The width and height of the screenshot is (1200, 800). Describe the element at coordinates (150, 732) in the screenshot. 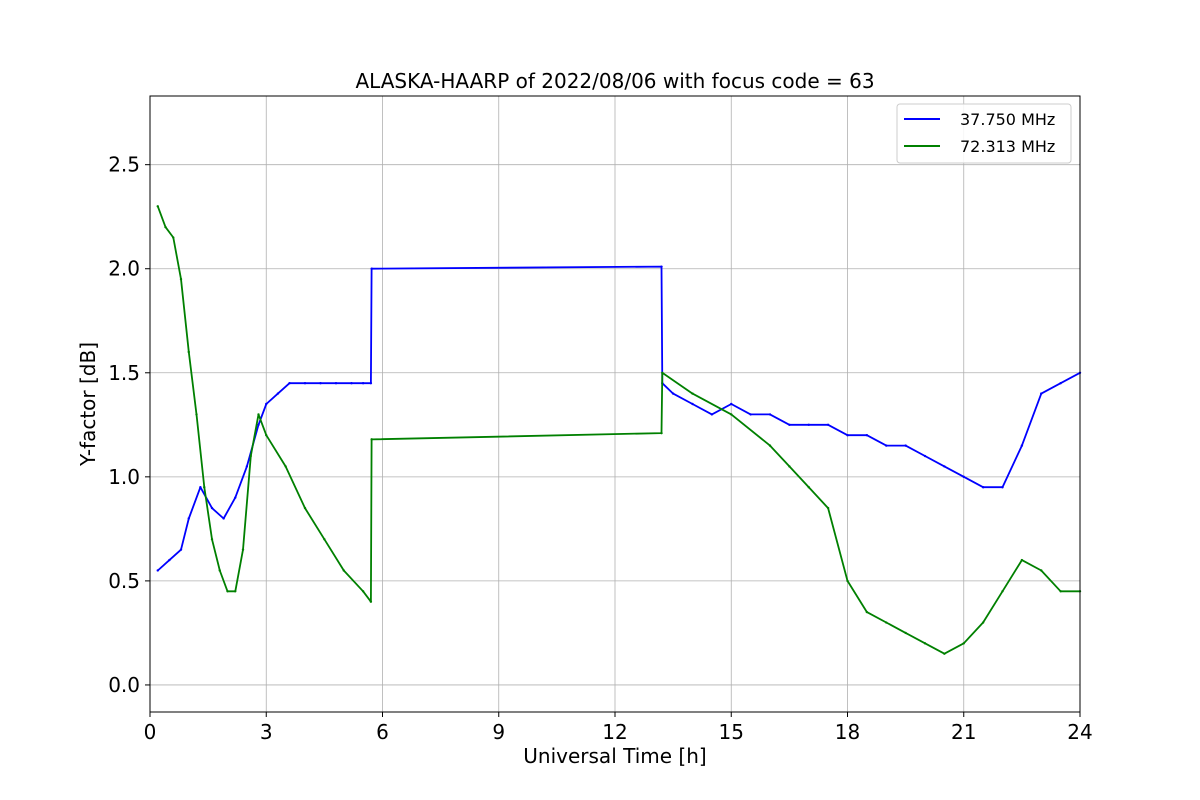

I see `x-tick-label: 0` at that location.